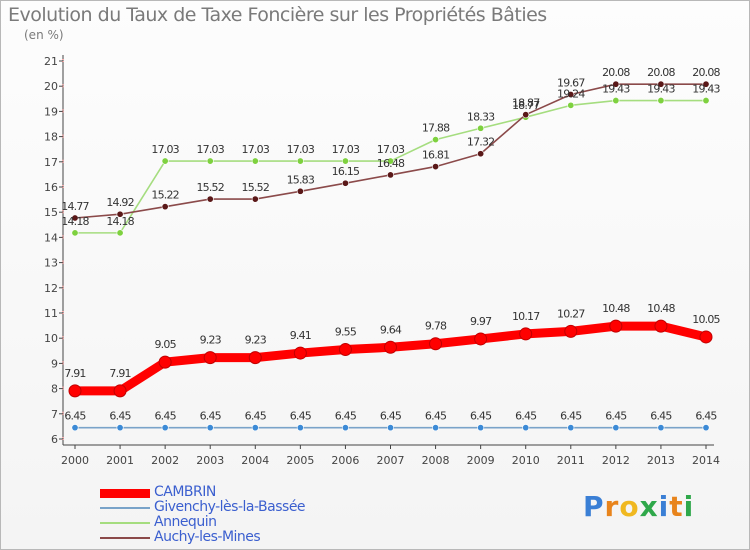  Describe the element at coordinates (481, 142) in the screenshot. I see `data-label: 17.32` at that location.